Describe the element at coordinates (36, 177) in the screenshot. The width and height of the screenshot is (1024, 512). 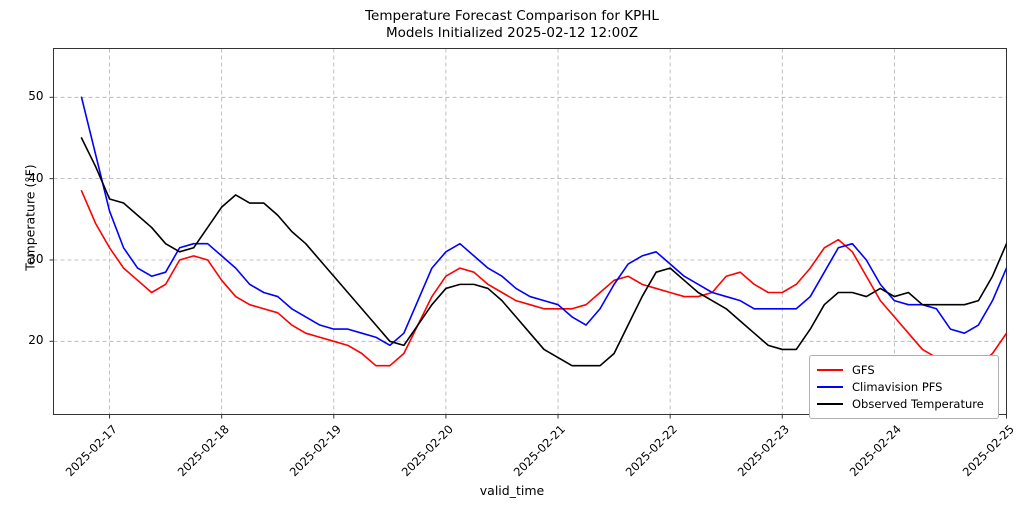
I see `y-tick-label: 40` at that location.